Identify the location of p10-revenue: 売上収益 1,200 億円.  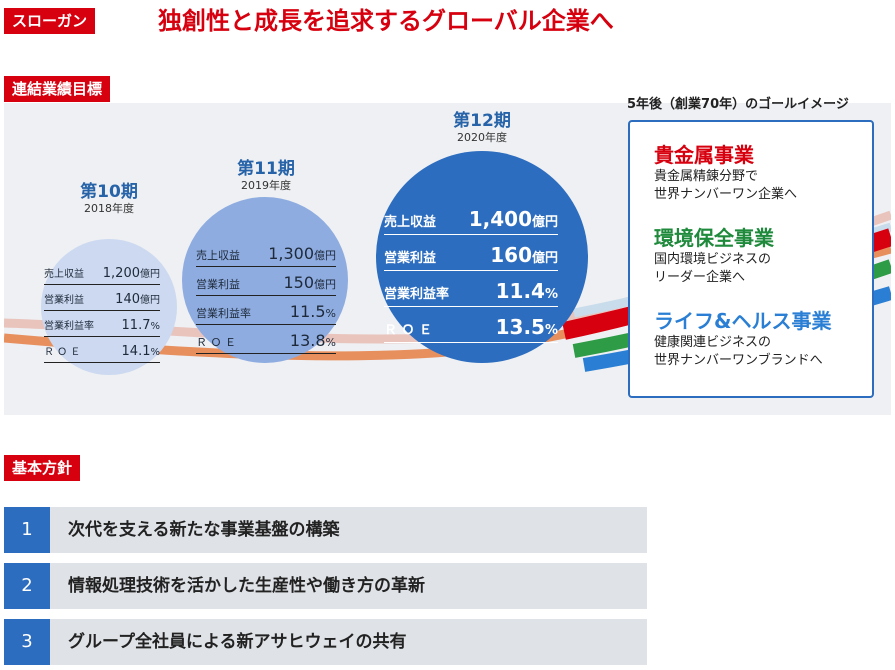
(102, 274).